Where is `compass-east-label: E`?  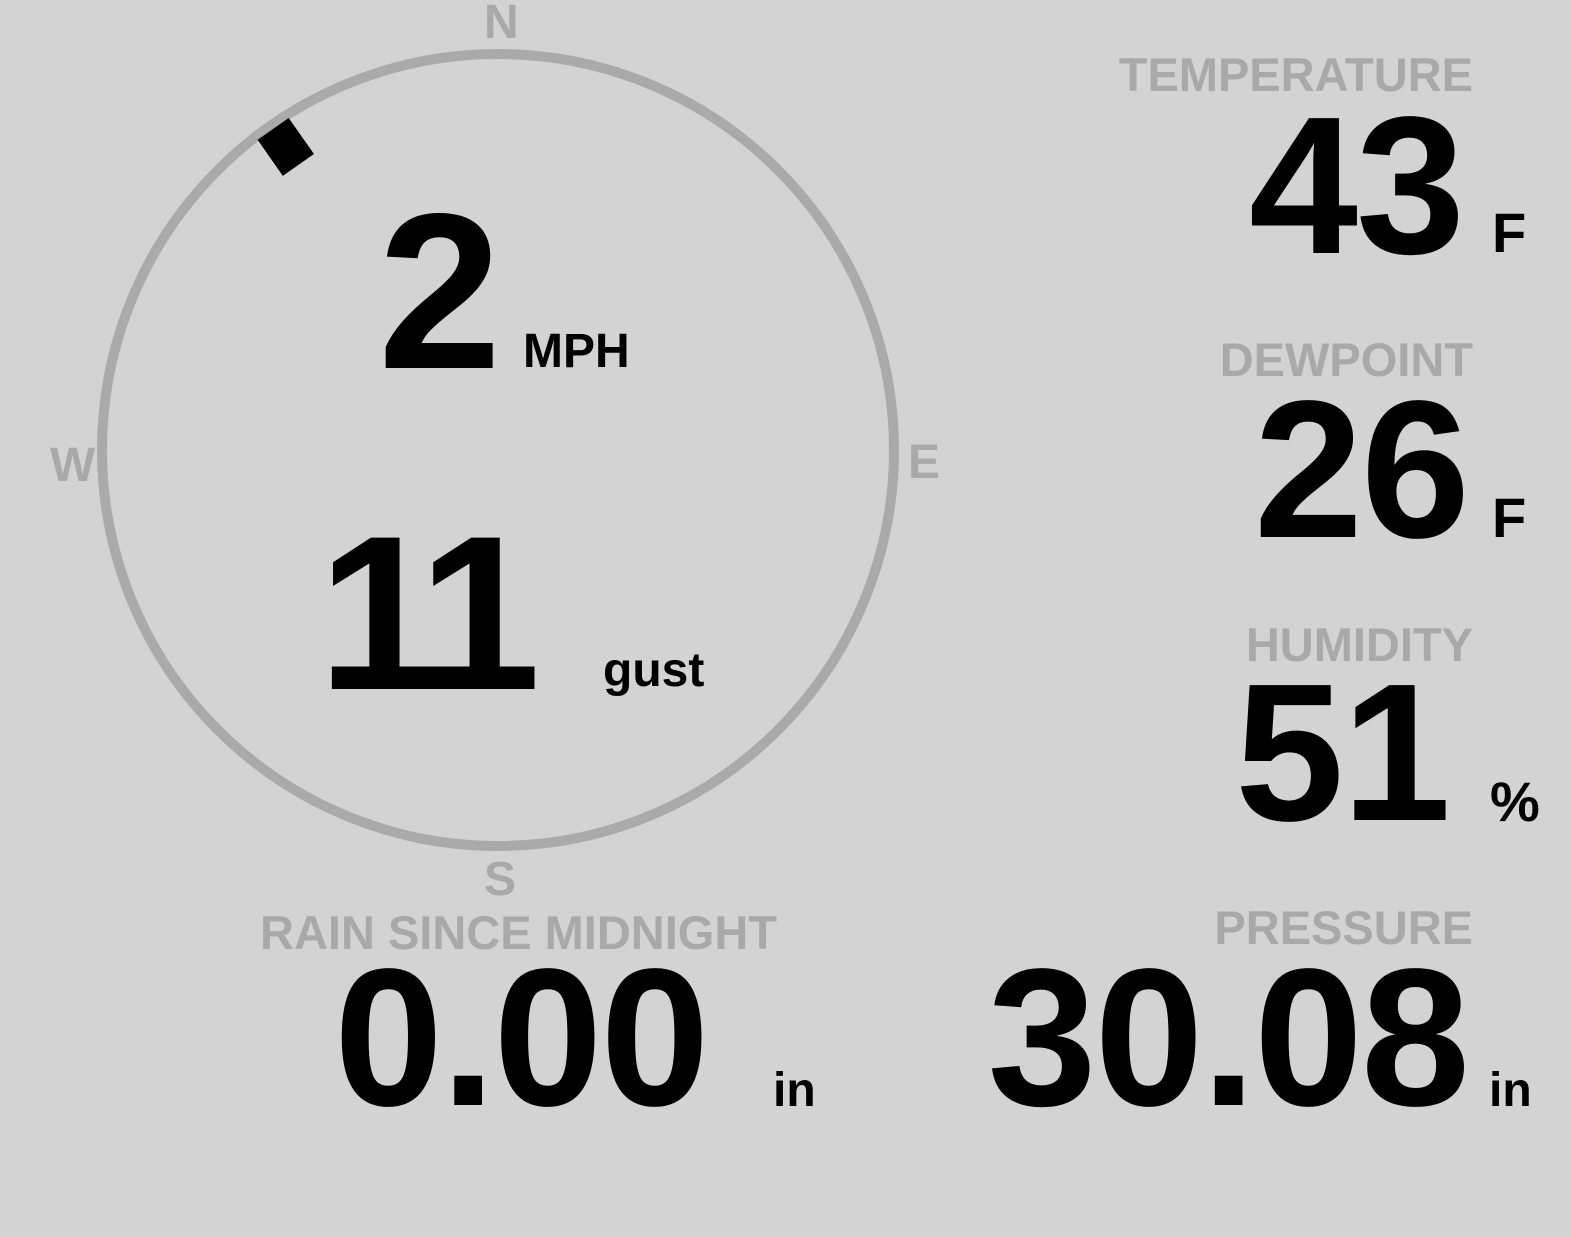
compass-east-label: E is located at coordinates (924, 462).